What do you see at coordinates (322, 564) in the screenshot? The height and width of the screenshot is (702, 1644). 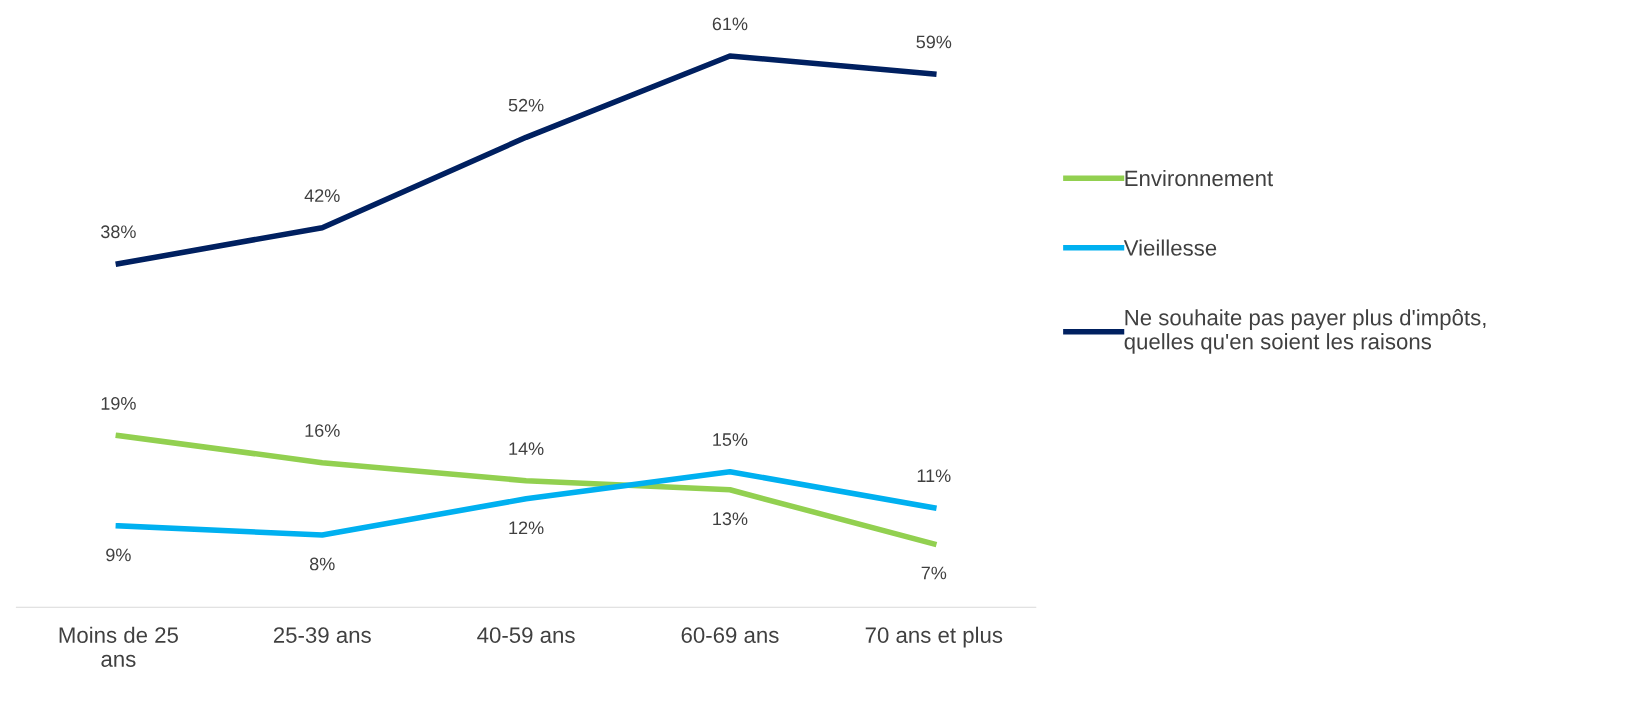 I see `data-label: 8%` at bounding box center [322, 564].